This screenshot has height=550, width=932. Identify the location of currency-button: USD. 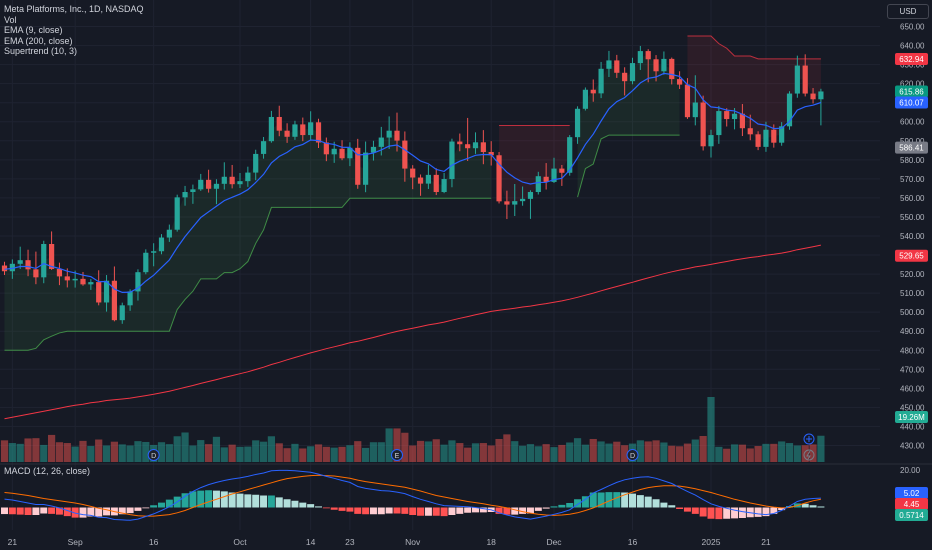
(908, 11).